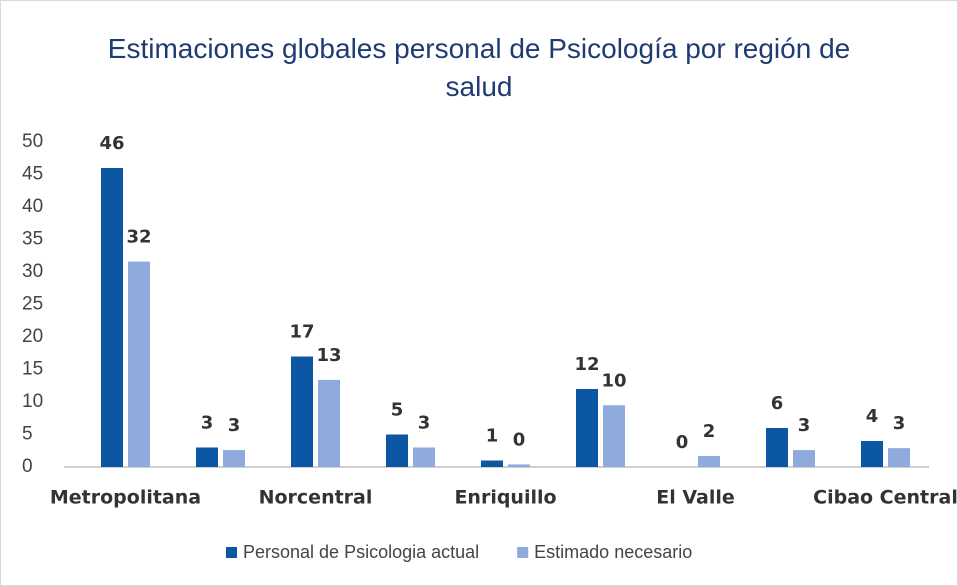 The width and height of the screenshot is (958, 586). I want to click on x-tick-label: Metropolitana, so click(125, 498).